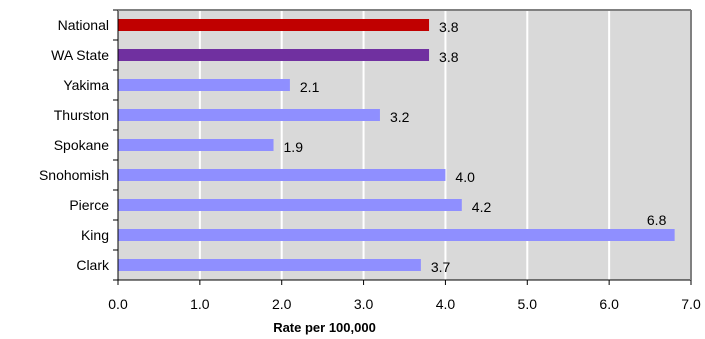 This screenshot has width=705, height=339. I want to click on value-label: 4.2, so click(482, 207).